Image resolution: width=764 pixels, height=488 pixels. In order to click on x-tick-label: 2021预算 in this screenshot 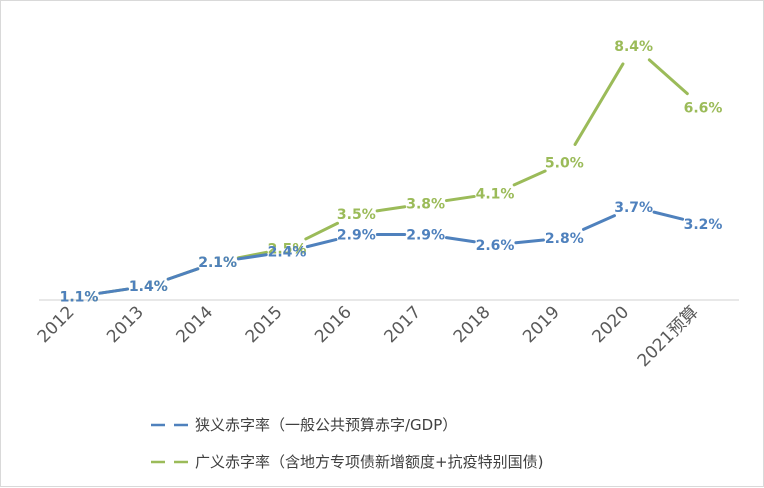, I will do `click(668, 336)`.